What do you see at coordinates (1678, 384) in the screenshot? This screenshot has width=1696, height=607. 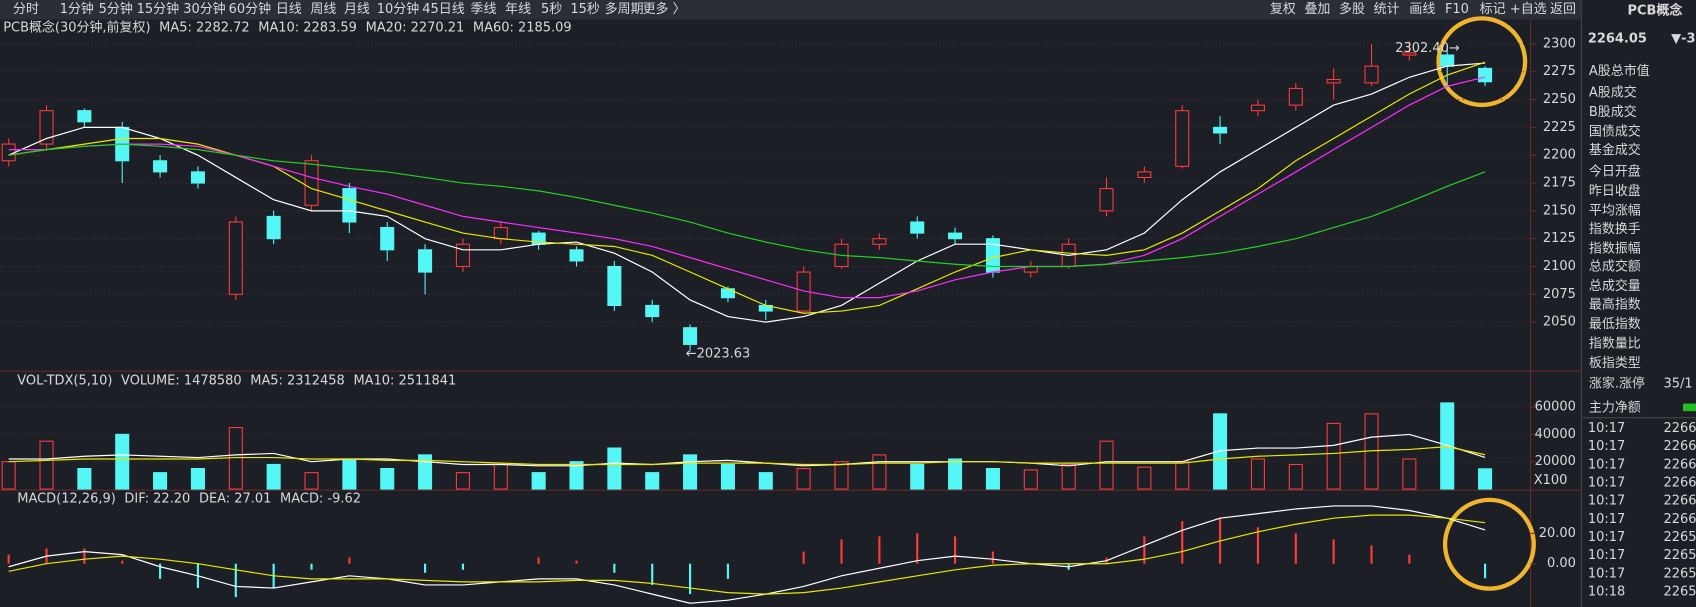 I see `stat-value: 35/1` at bounding box center [1678, 384].